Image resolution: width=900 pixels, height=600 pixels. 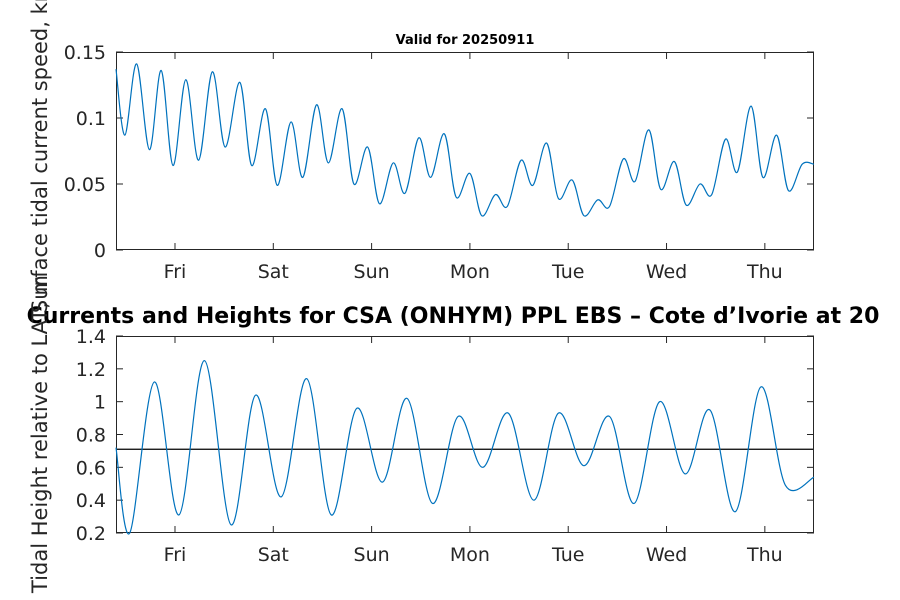 What do you see at coordinates (91, 501) in the screenshot?
I see `tidal-height-y-tick-label: 0.4` at bounding box center [91, 501].